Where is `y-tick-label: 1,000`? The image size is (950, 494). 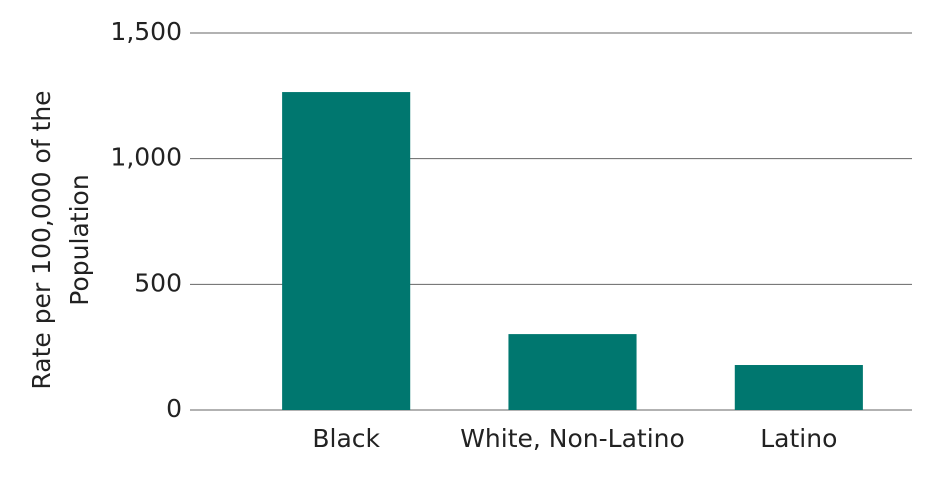 y-tick-label: 1,000 is located at coordinates (146, 157).